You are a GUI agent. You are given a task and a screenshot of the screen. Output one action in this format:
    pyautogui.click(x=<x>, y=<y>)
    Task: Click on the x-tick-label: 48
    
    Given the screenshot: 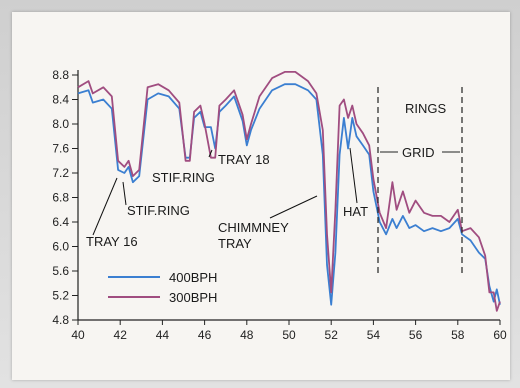 What is the action you would take?
    pyautogui.click(x=247, y=335)
    